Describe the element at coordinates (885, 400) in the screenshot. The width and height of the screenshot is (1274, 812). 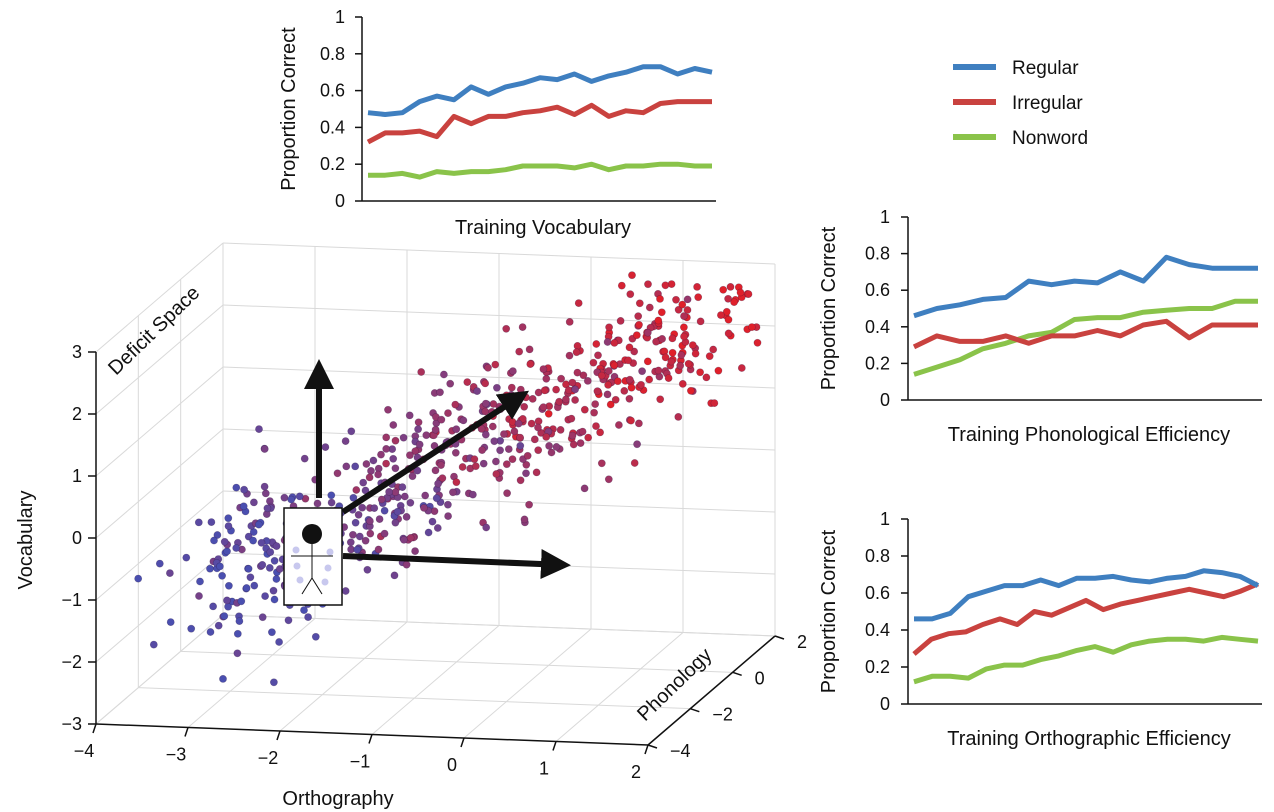
I see `y-tick-label: 0` at that location.